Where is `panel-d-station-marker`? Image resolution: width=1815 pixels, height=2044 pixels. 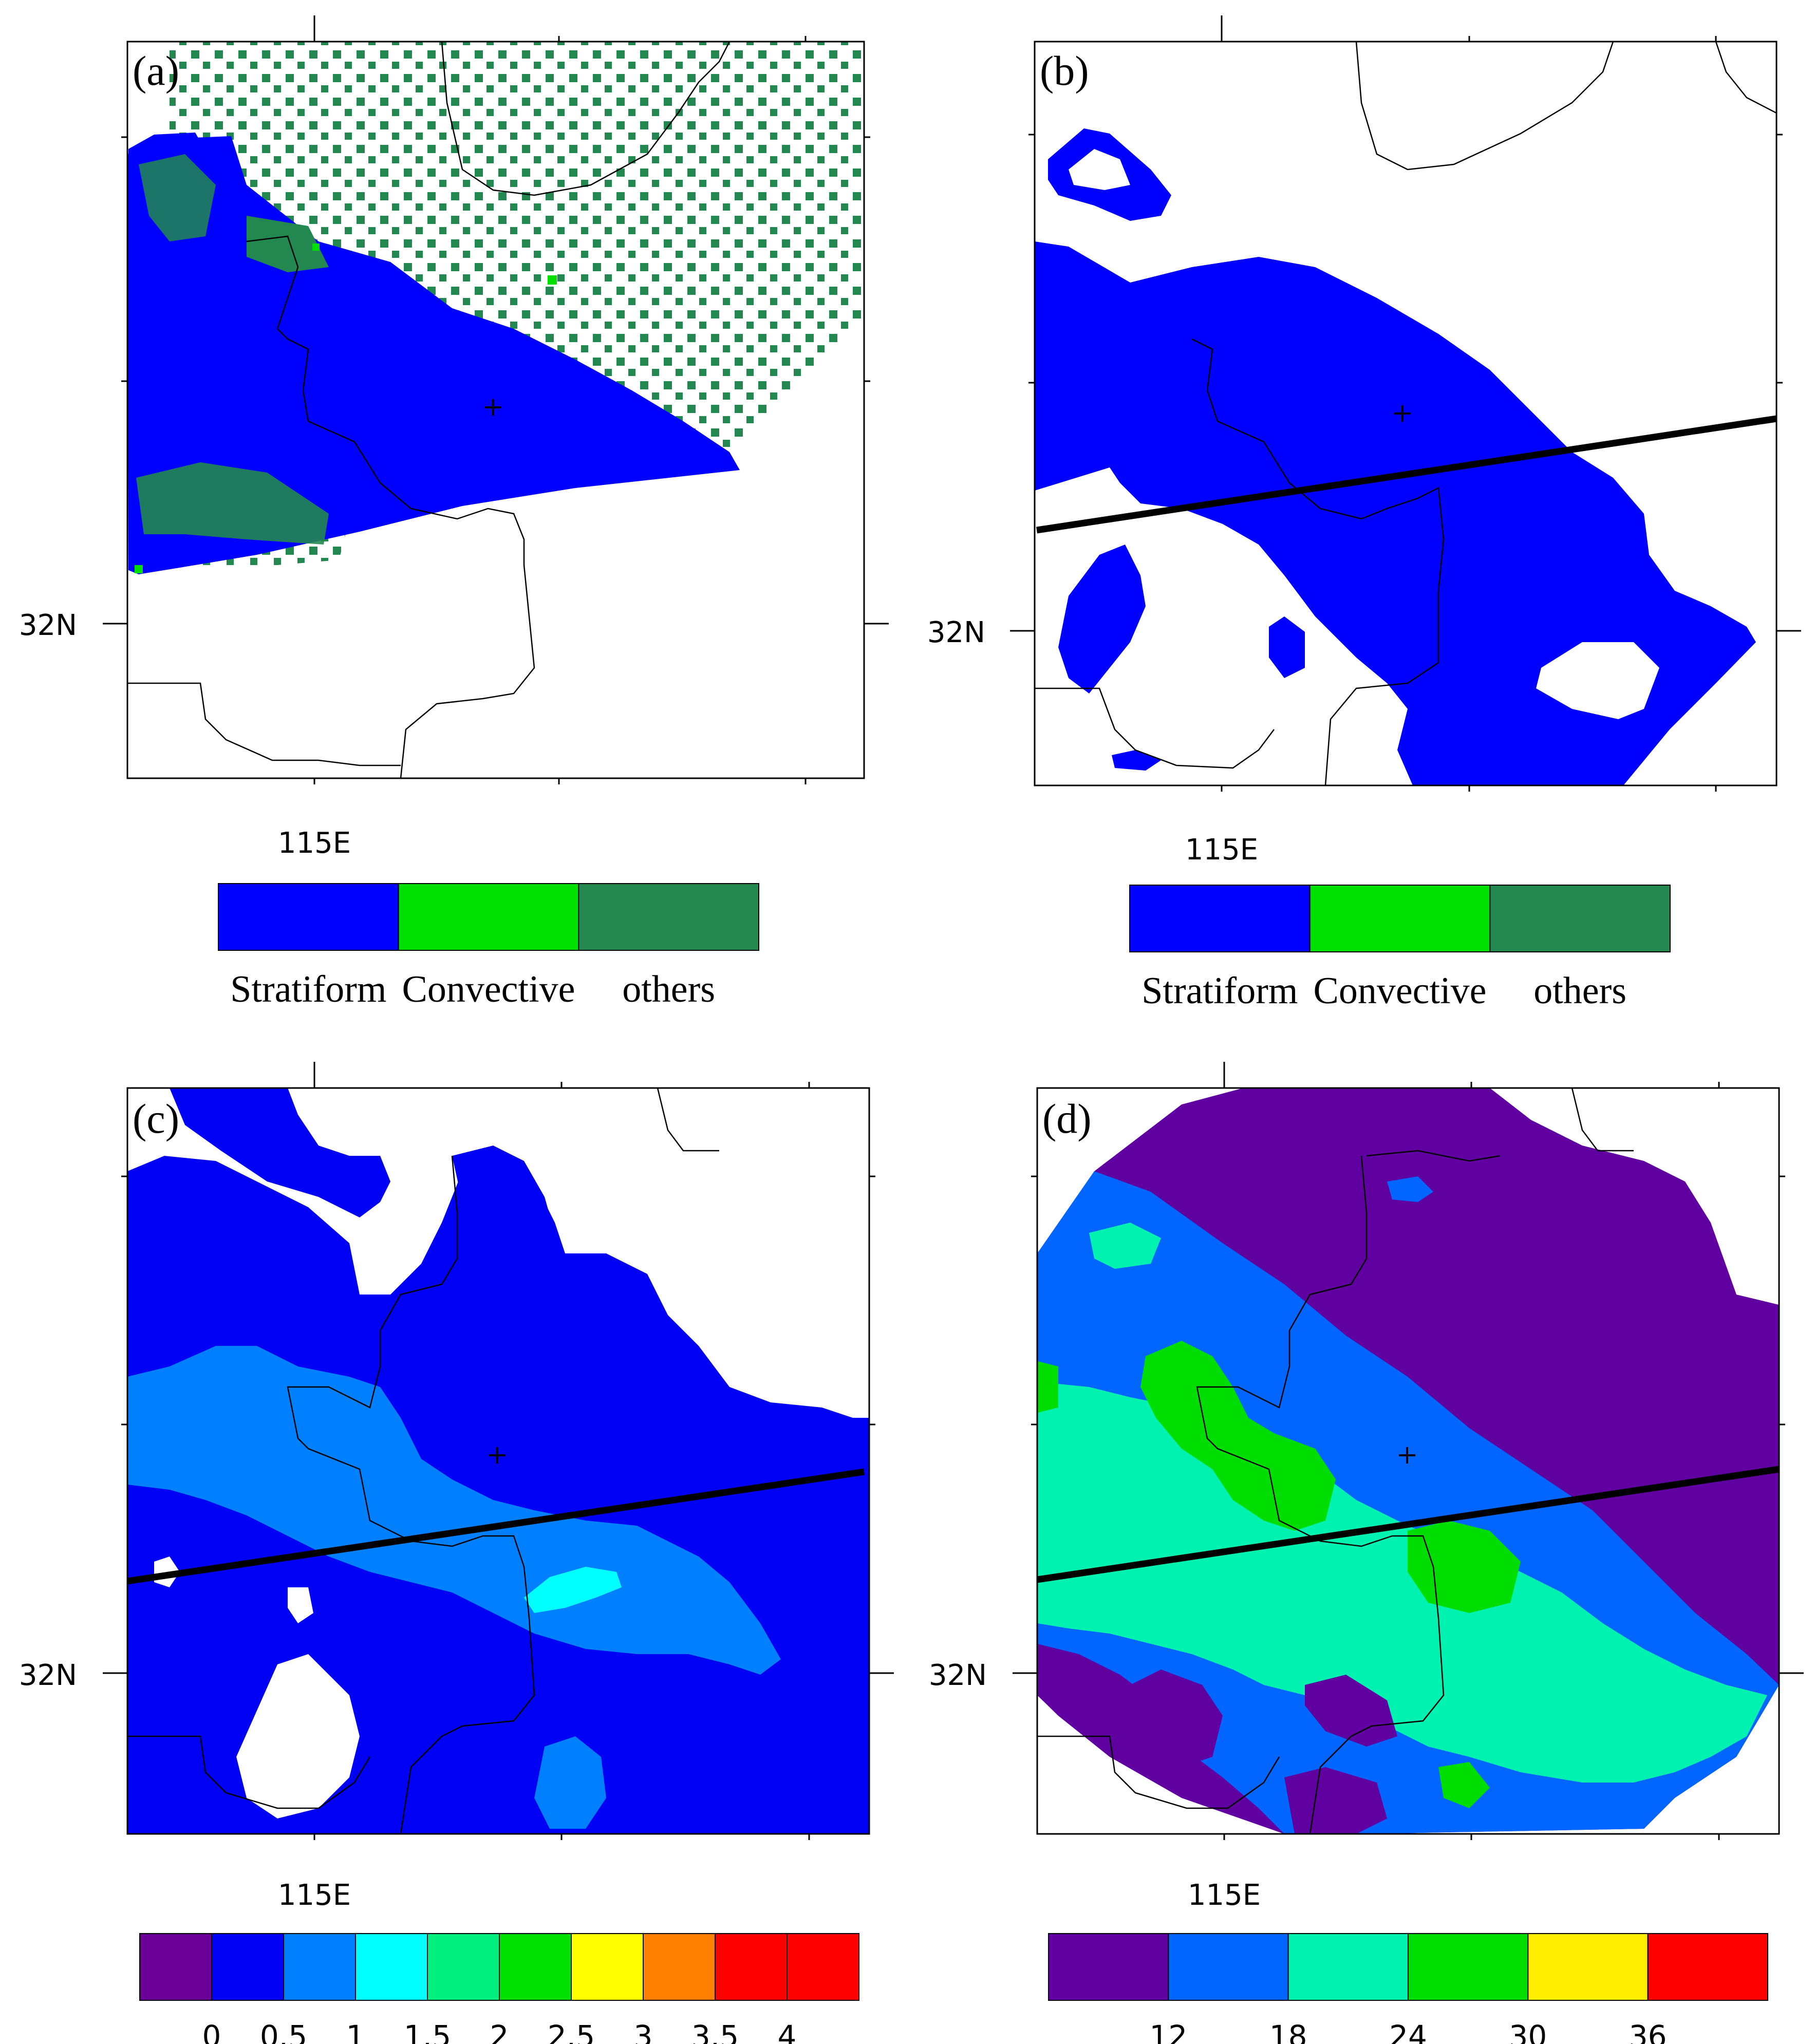 panel-d-station-marker is located at coordinates (1407, 1455).